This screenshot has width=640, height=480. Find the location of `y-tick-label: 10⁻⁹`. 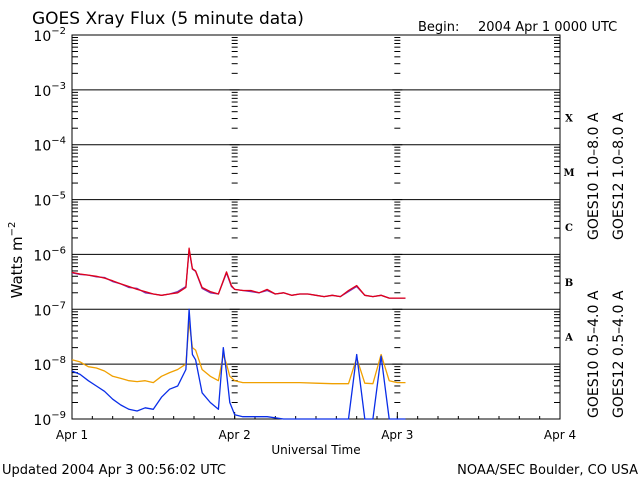

y-tick-label: 10⁻⁹ is located at coordinates (49, 419).